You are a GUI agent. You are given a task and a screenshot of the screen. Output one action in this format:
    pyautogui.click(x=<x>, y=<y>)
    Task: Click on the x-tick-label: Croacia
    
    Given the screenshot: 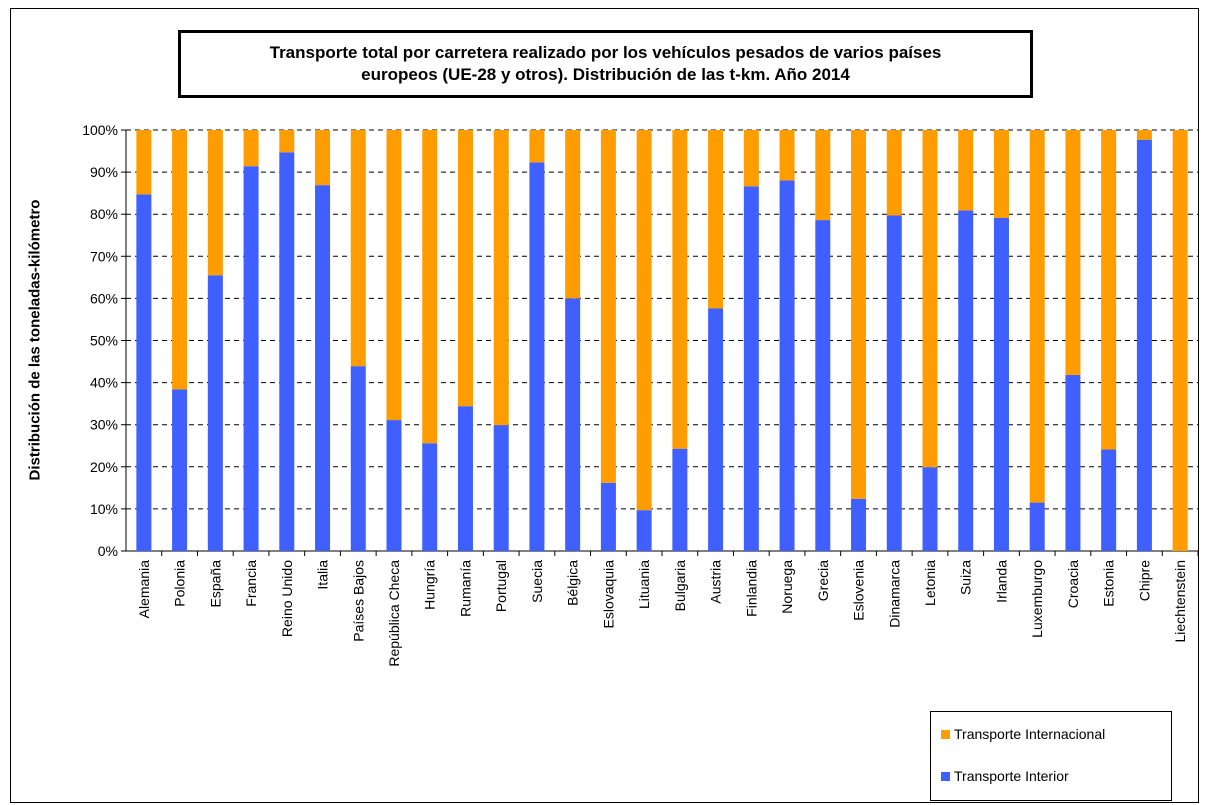 What is the action you would take?
    pyautogui.click(x=1073, y=584)
    